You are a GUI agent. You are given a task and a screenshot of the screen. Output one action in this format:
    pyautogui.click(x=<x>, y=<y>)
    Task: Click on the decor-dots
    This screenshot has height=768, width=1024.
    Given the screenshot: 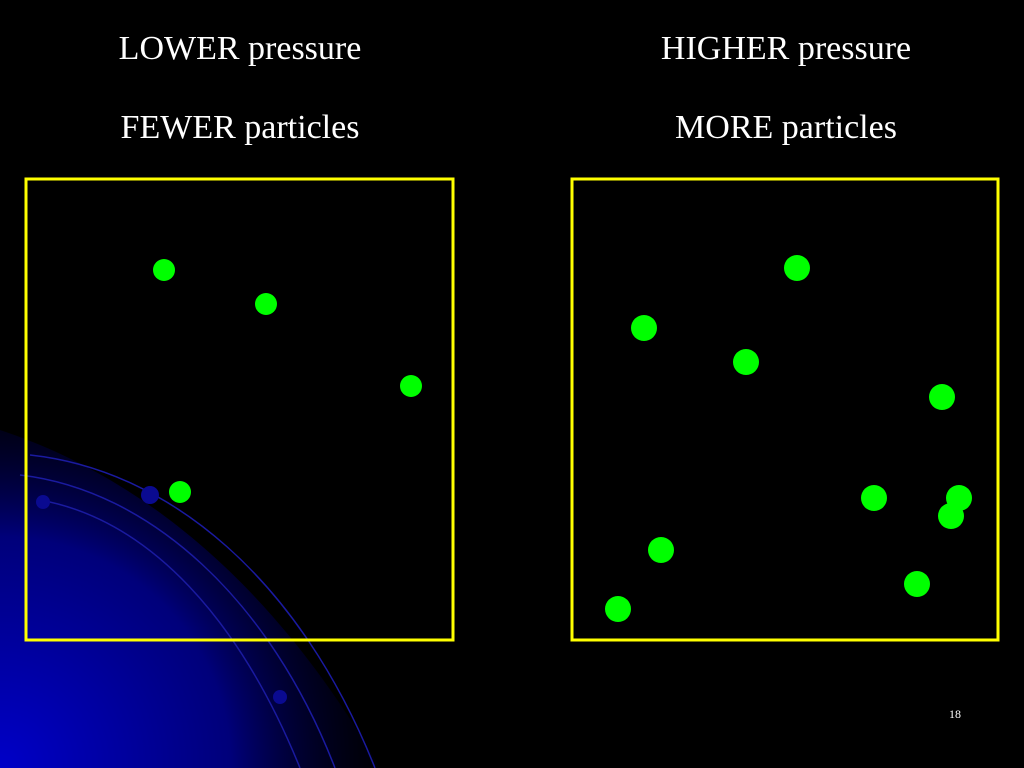 What is the action you would take?
    pyautogui.click(x=161, y=595)
    